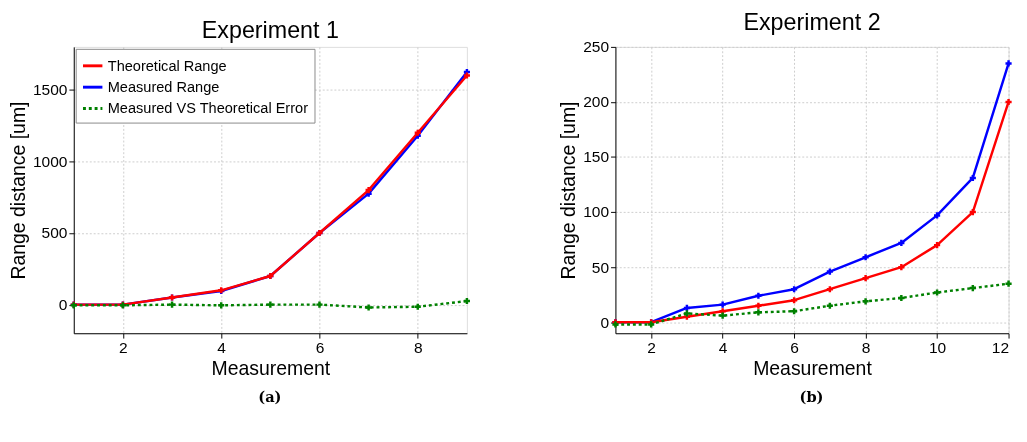 This screenshot has height=442, width=1027. Describe the element at coordinates (54, 233) in the screenshot. I see `y-tick-label: 500` at that location.